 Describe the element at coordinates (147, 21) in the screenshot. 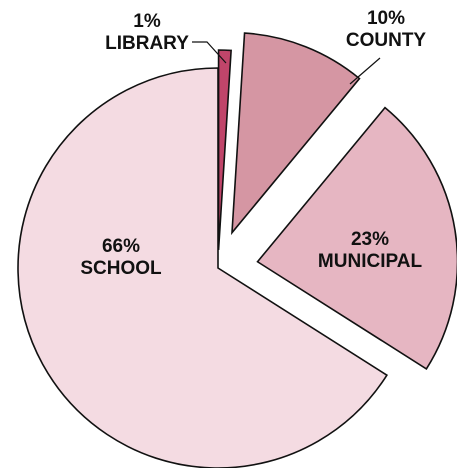

I see `slice-percent-library: 1%` at that location.